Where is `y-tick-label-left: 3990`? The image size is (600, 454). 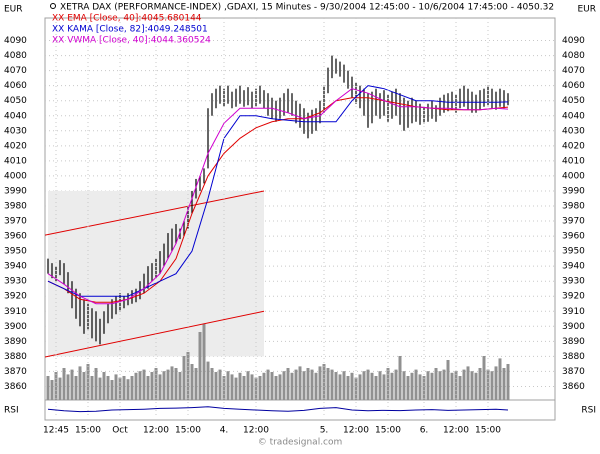
y-tick-label-left: 3990 is located at coordinates (15, 191).